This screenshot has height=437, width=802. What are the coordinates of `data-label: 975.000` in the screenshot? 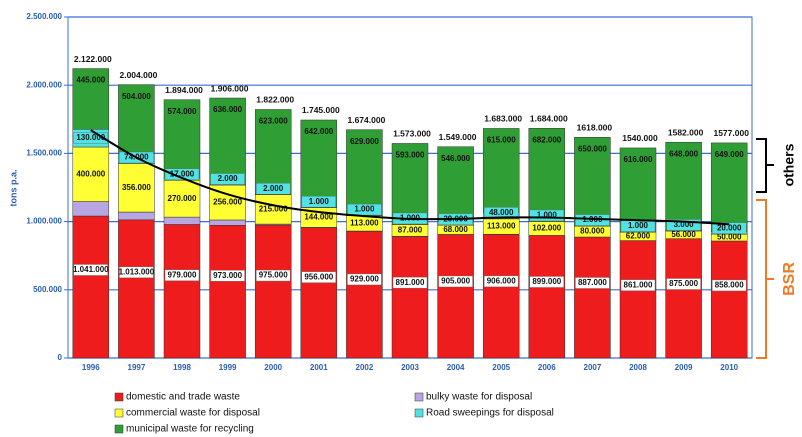 It's located at (273, 275).